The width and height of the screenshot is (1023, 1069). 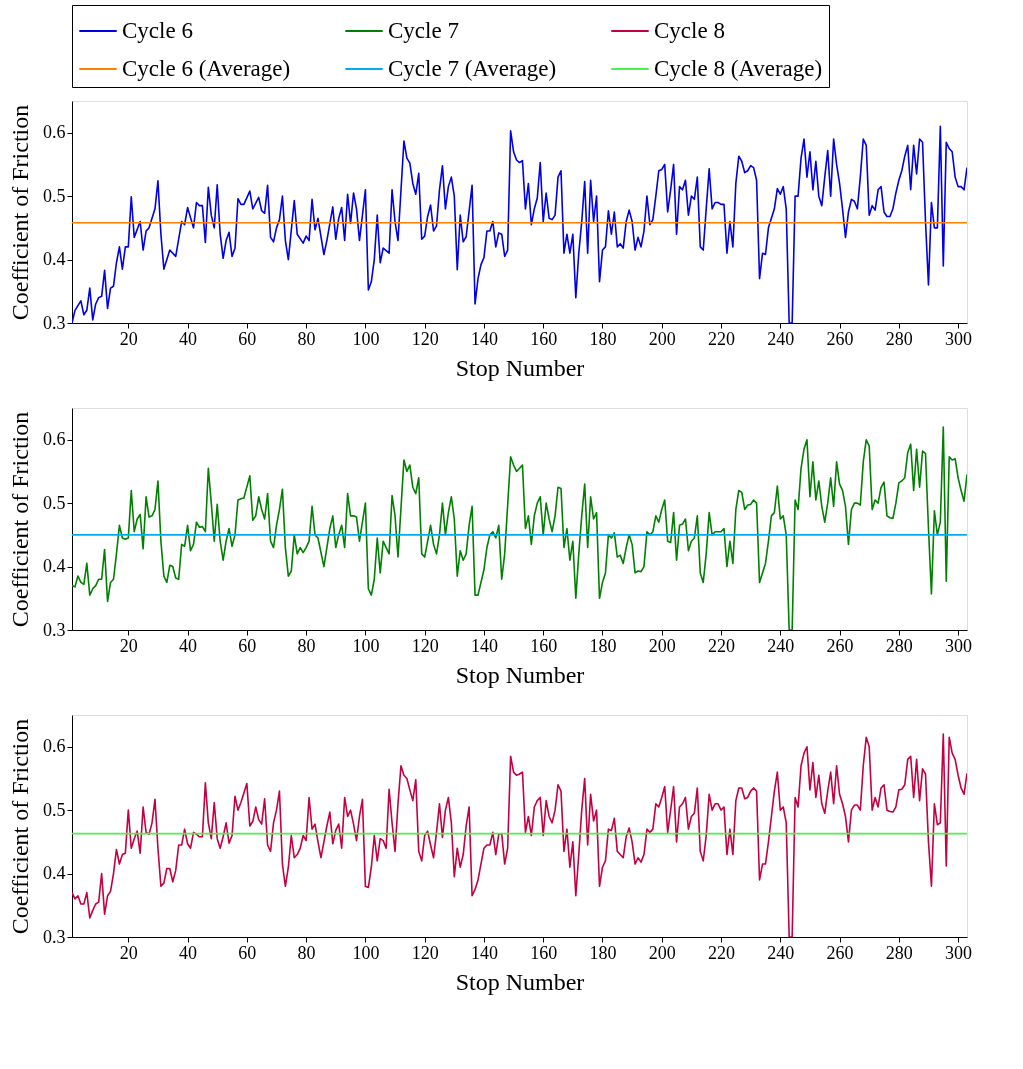 I want to click on legend-label: Cycle 6 (Average), so click(x=206, y=68).